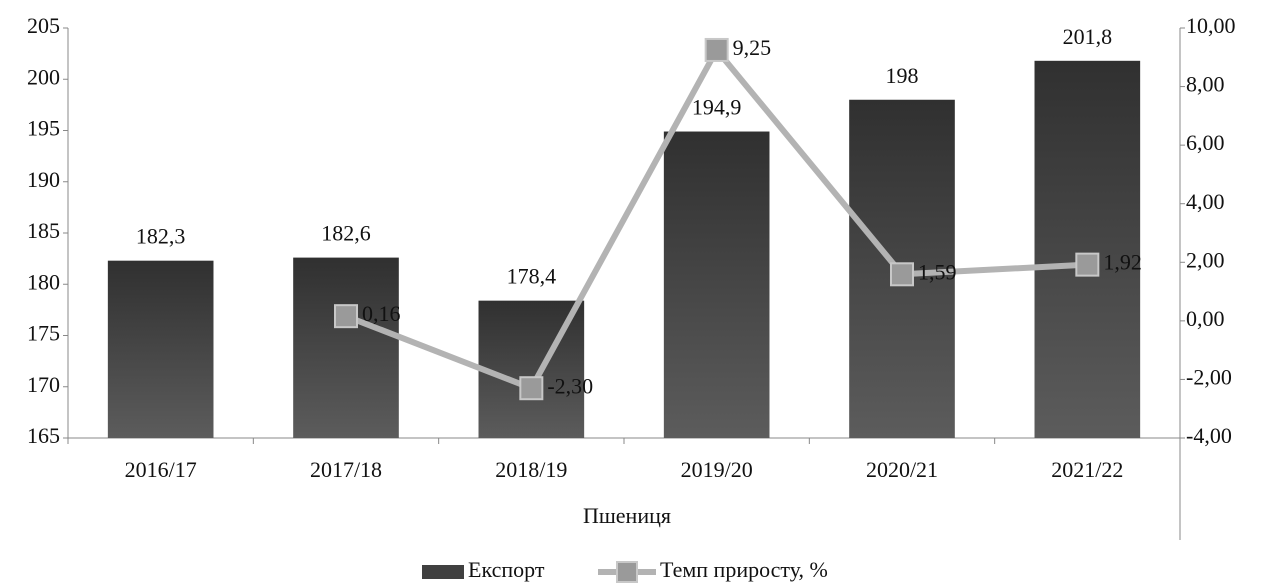 Image resolution: width=1280 pixels, height=587 pixels. Describe the element at coordinates (1209, 376) in the screenshot. I see `y2-tick-label: -2,00` at that location.